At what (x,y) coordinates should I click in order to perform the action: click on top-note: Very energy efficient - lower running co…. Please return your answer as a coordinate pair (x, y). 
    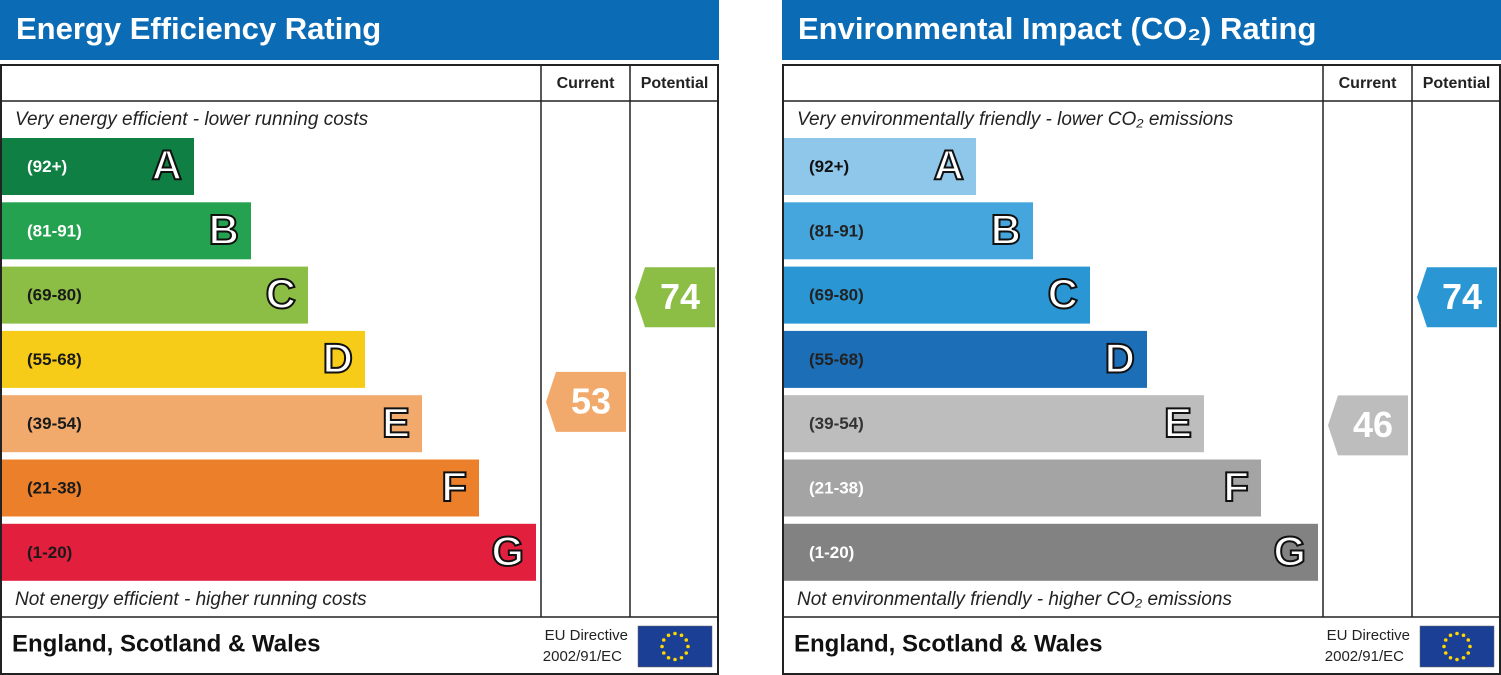
    Looking at the image, I should click on (192, 119).